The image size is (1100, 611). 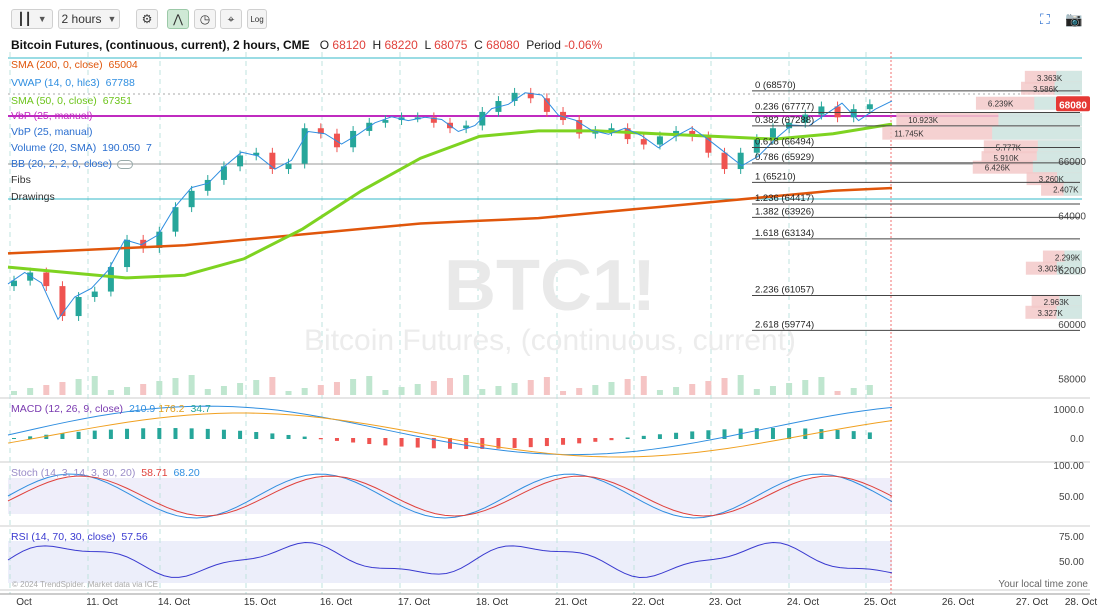 I want to click on x-tick-label: 11. Oct, so click(x=102, y=602).